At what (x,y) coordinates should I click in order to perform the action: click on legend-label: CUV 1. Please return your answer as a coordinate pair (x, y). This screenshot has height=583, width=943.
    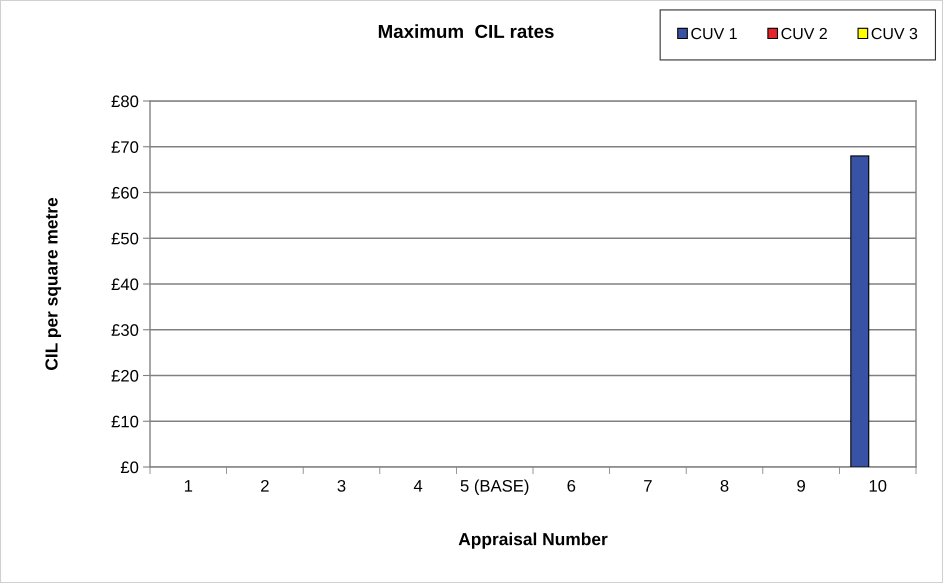
    Looking at the image, I should click on (714, 34).